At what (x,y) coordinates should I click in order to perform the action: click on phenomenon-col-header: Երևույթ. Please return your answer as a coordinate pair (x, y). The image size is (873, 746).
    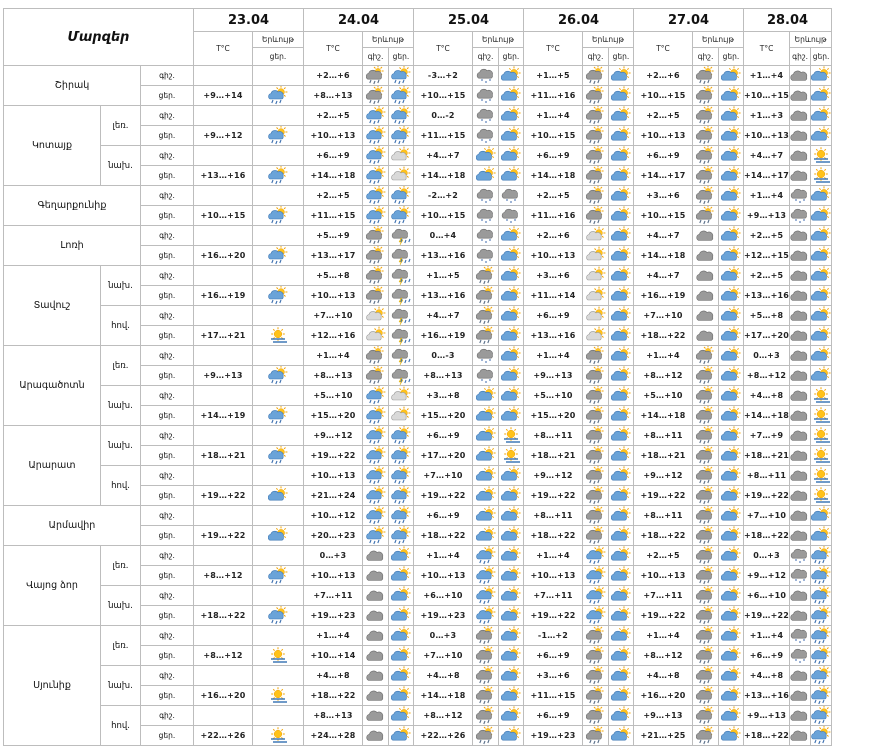
    Looking at the image, I should click on (718, 39).